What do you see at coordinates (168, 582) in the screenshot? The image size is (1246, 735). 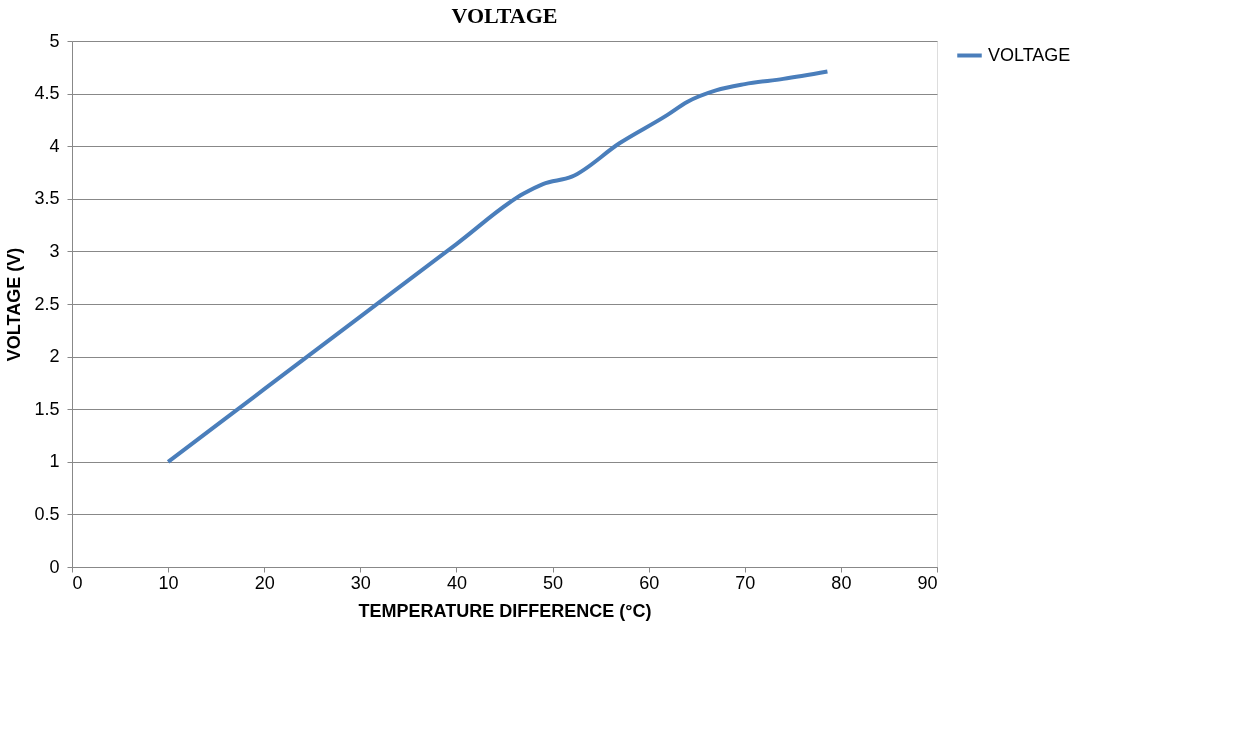 I see `x-tick-label: 10` at bounding box center [168, 582].